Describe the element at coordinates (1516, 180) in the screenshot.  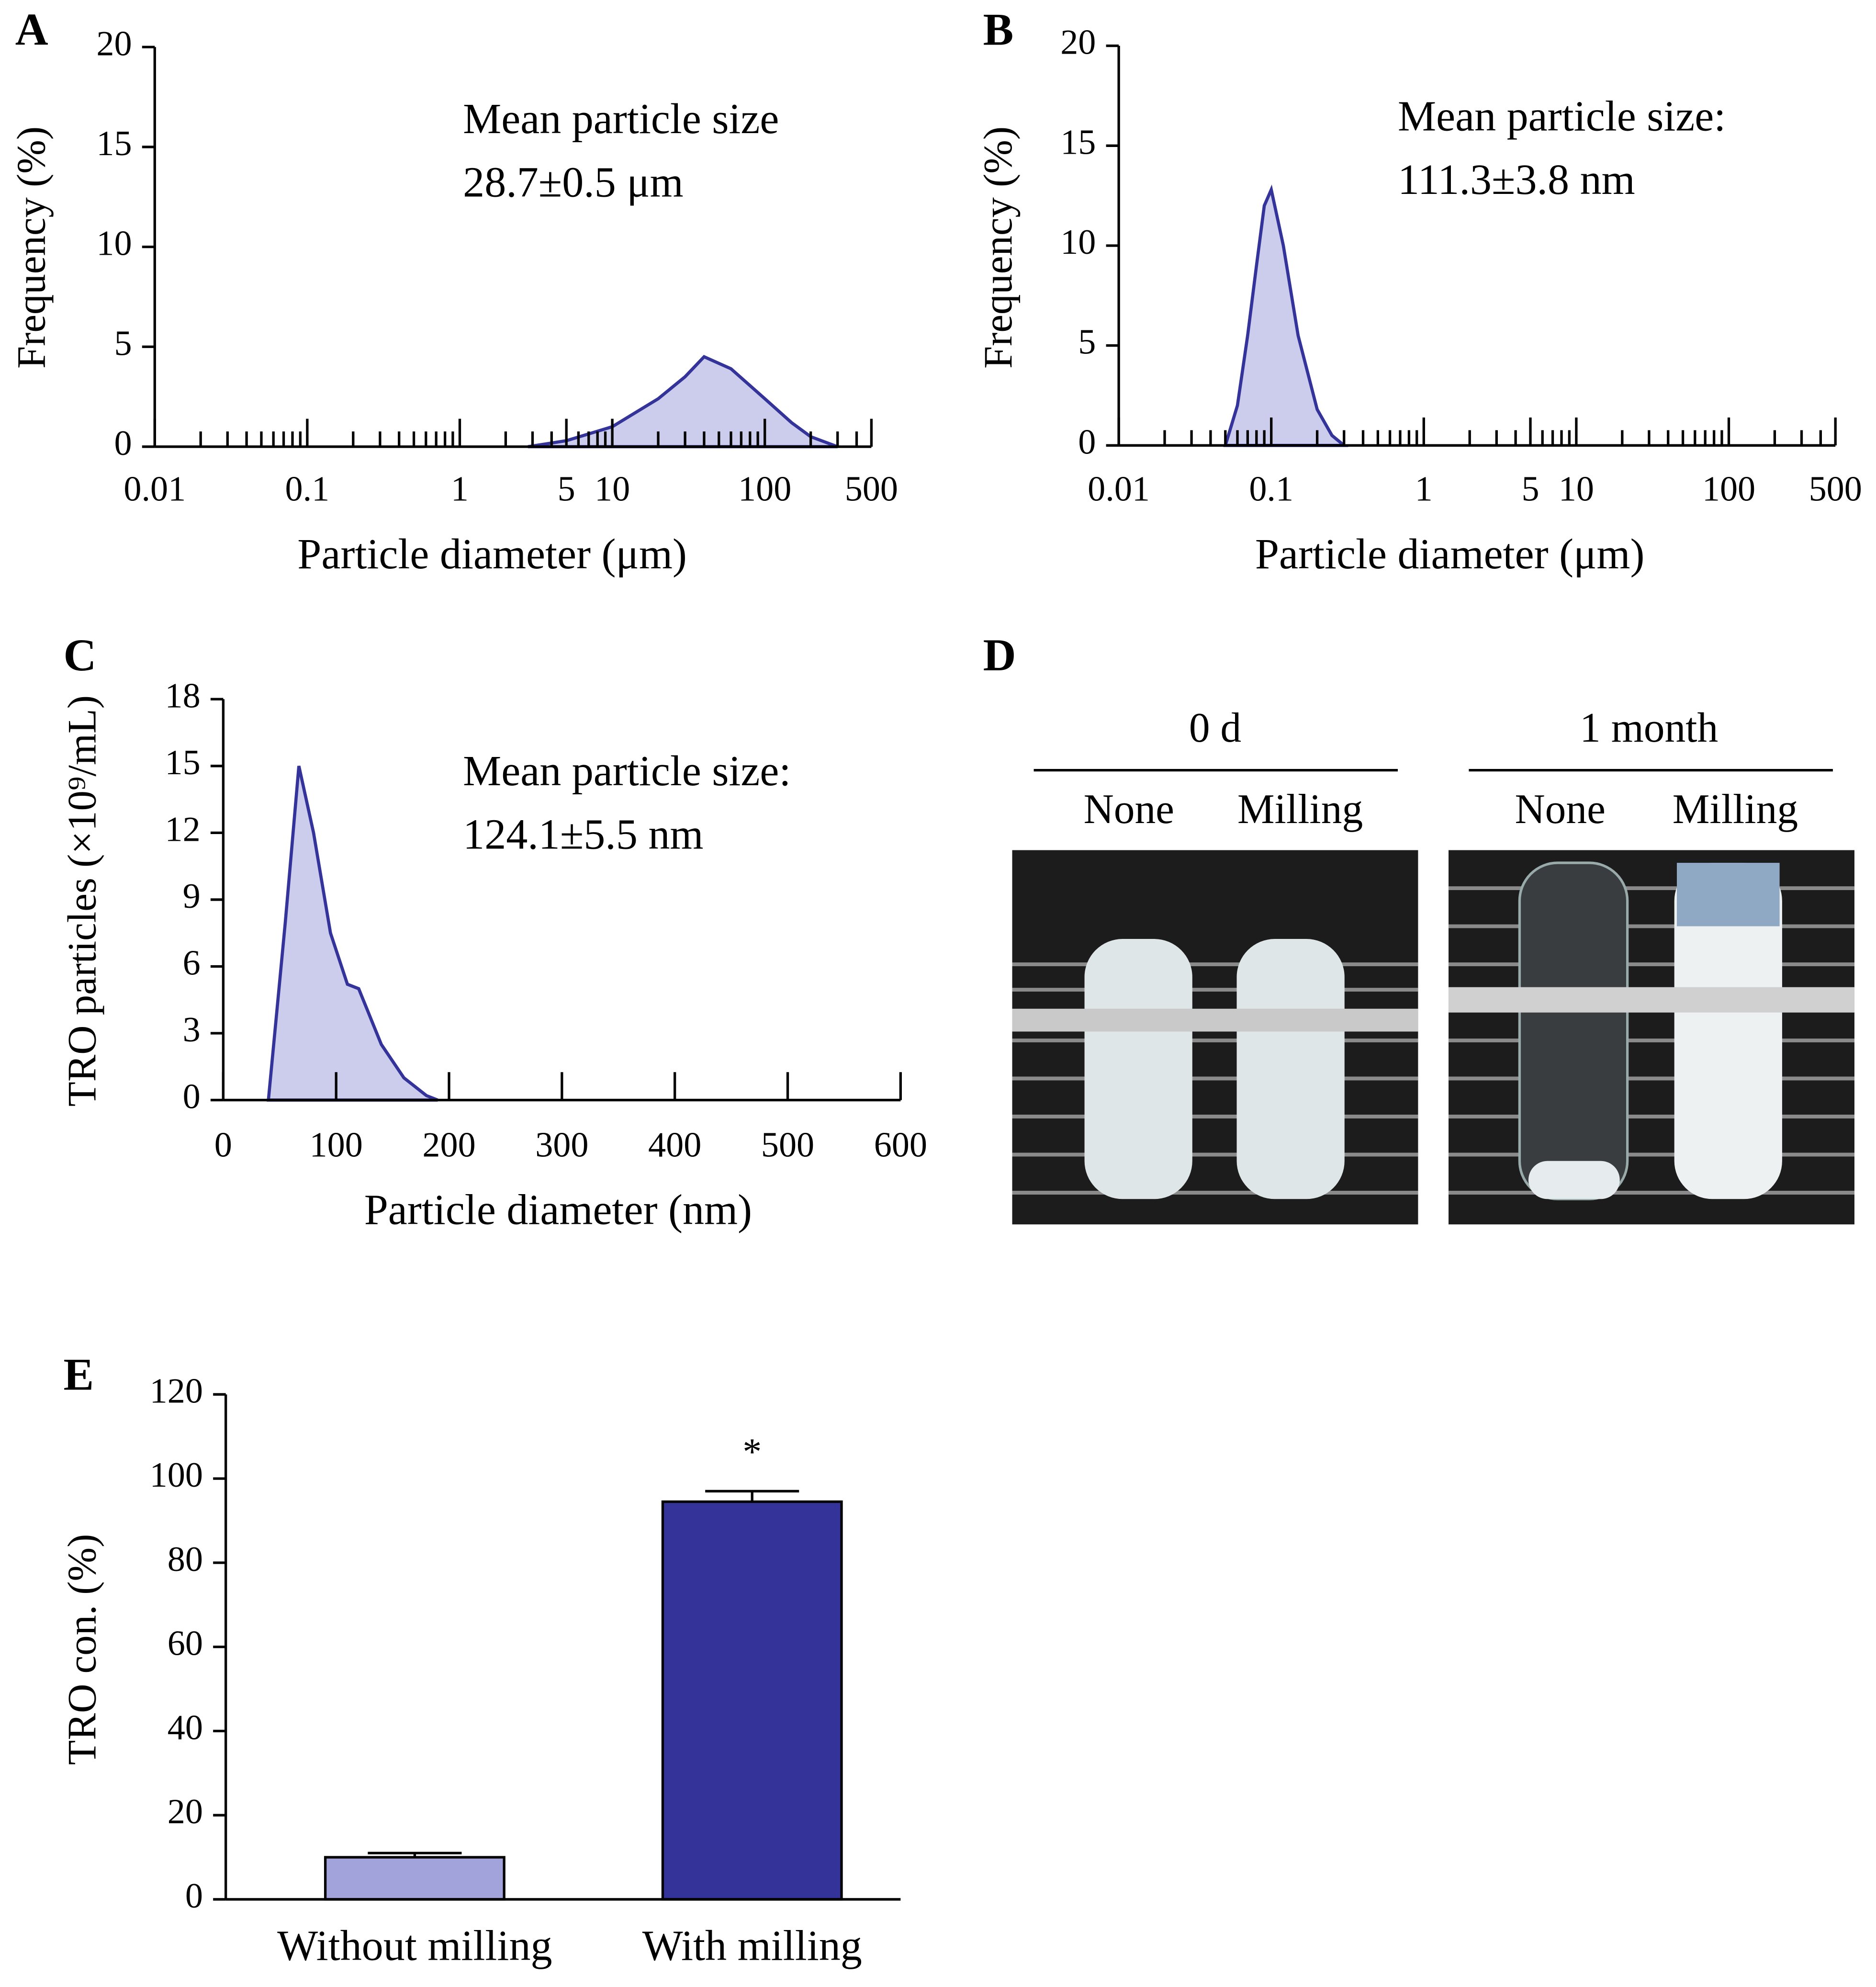
I see `annotation: 111.3±3.8 nm` at that location.